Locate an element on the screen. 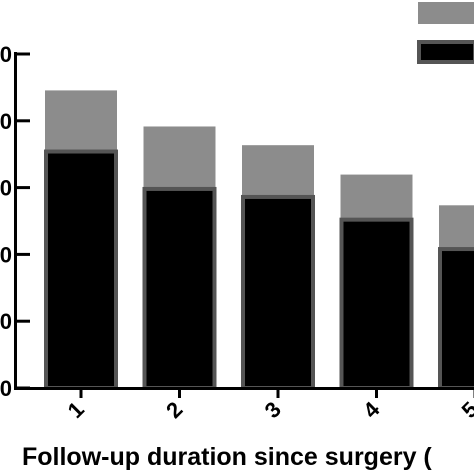  y-tick-label-50: 50 is located at coordinates (6, 321).